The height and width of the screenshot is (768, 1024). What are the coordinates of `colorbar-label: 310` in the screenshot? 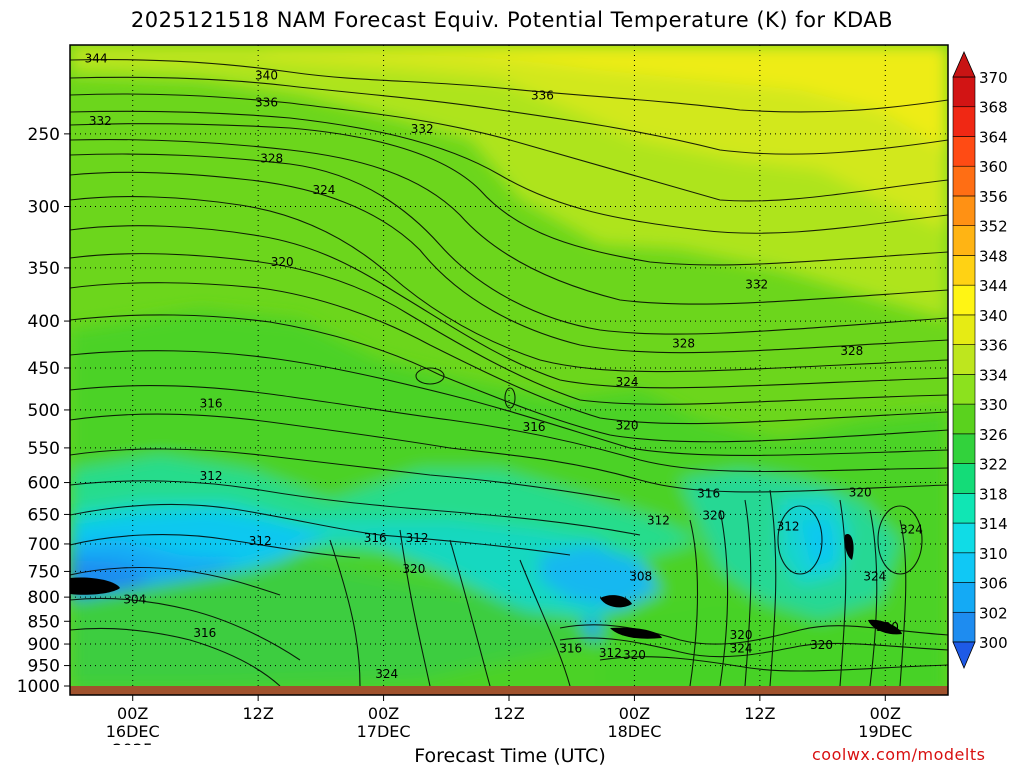 It's located at (993, 554).